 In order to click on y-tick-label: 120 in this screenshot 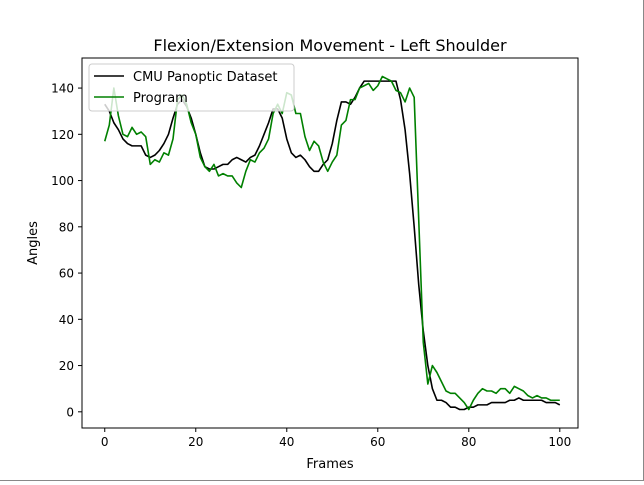, I will do `click(62, 135)`.